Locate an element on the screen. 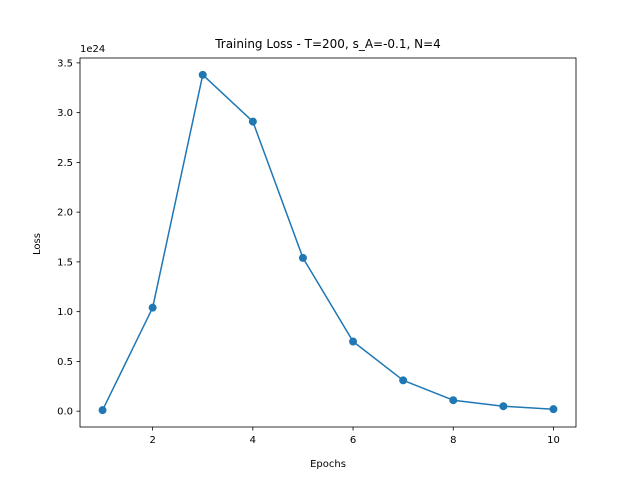 The width and height of the screenshot is (640, 480). y-tick-label: 0.5 is located at coordinates (65, 362).